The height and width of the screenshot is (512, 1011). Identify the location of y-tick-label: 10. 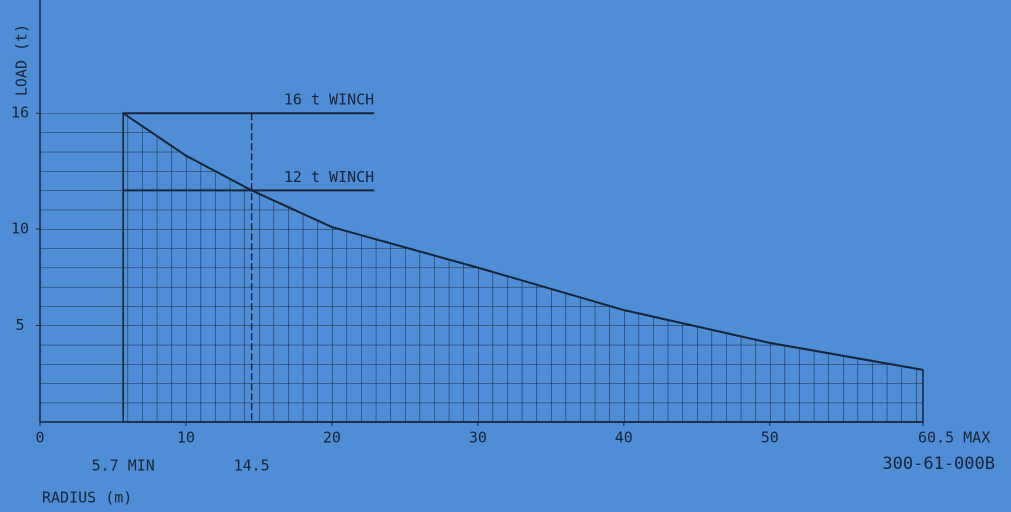
(20, 229).